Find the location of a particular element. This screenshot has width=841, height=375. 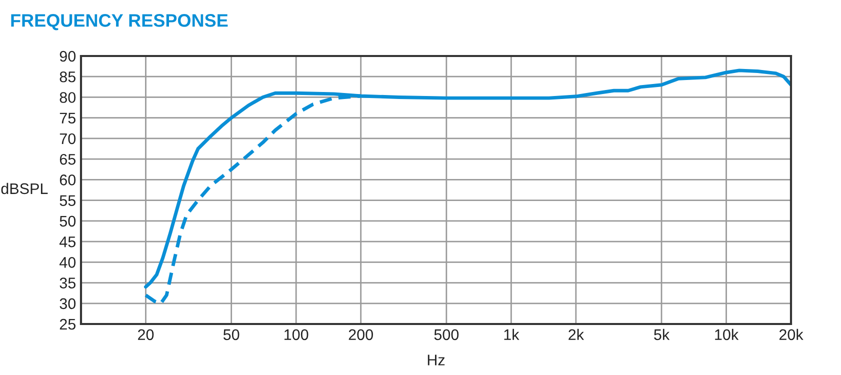

y-tick-label: 85 is located at coordinates (68, 76).